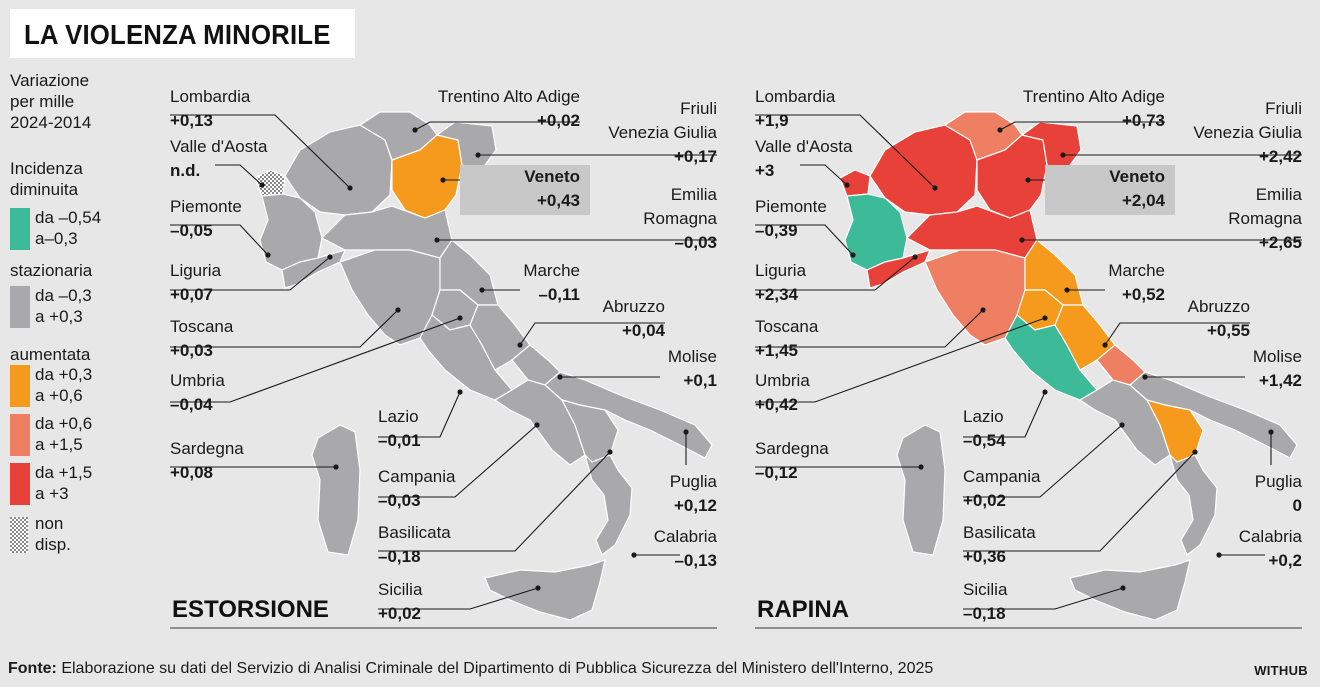 The height and width of the screenshot is (687, 1320). Describe the element at coordinates (921, 490) in the screenshot. I see `region-sardegna` at that location.